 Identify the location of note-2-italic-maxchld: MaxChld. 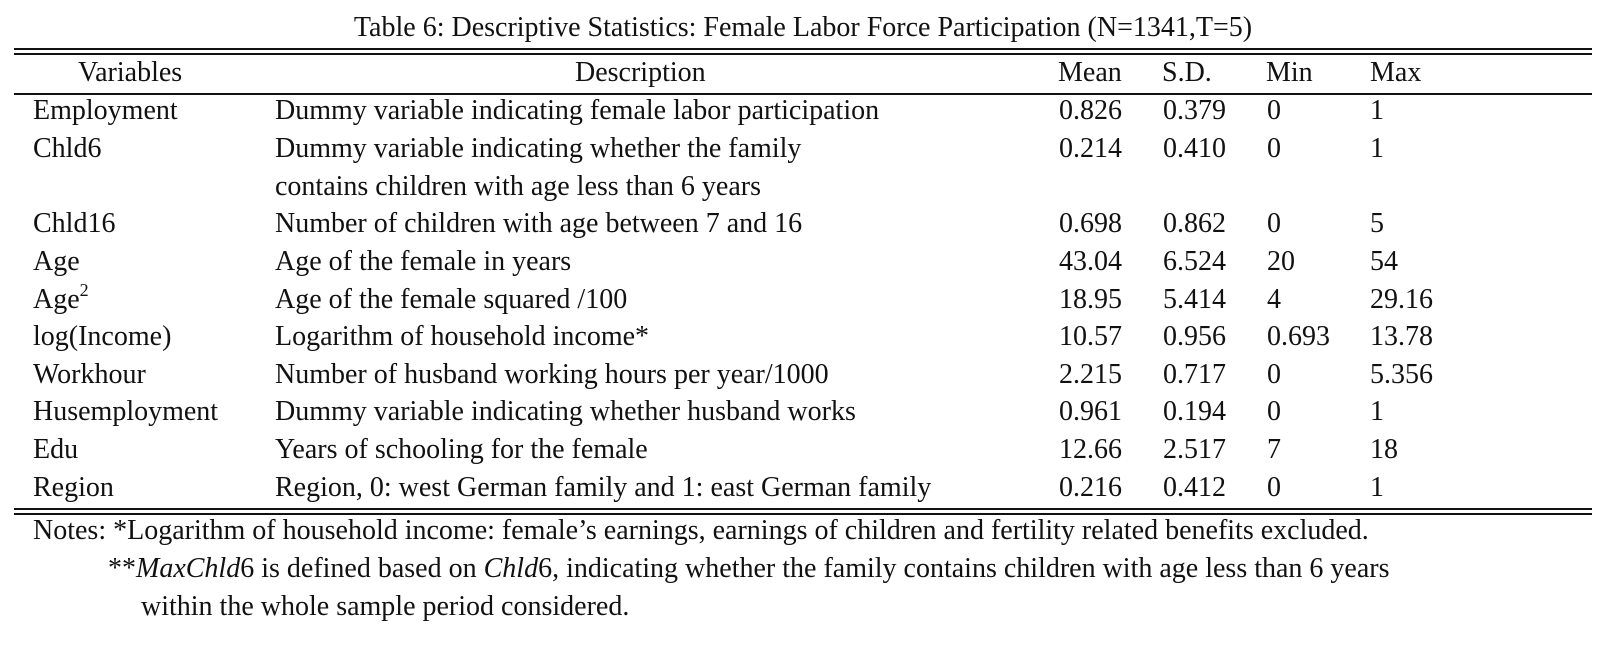
(188, 568).